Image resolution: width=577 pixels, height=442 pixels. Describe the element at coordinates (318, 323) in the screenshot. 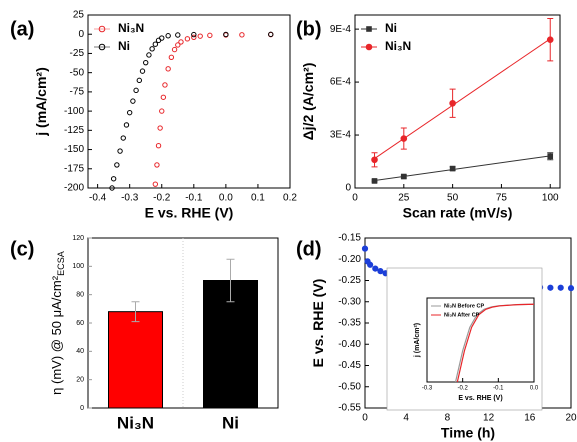

I see `y-axis-label-text: E vs. RHE (V)` at that location.